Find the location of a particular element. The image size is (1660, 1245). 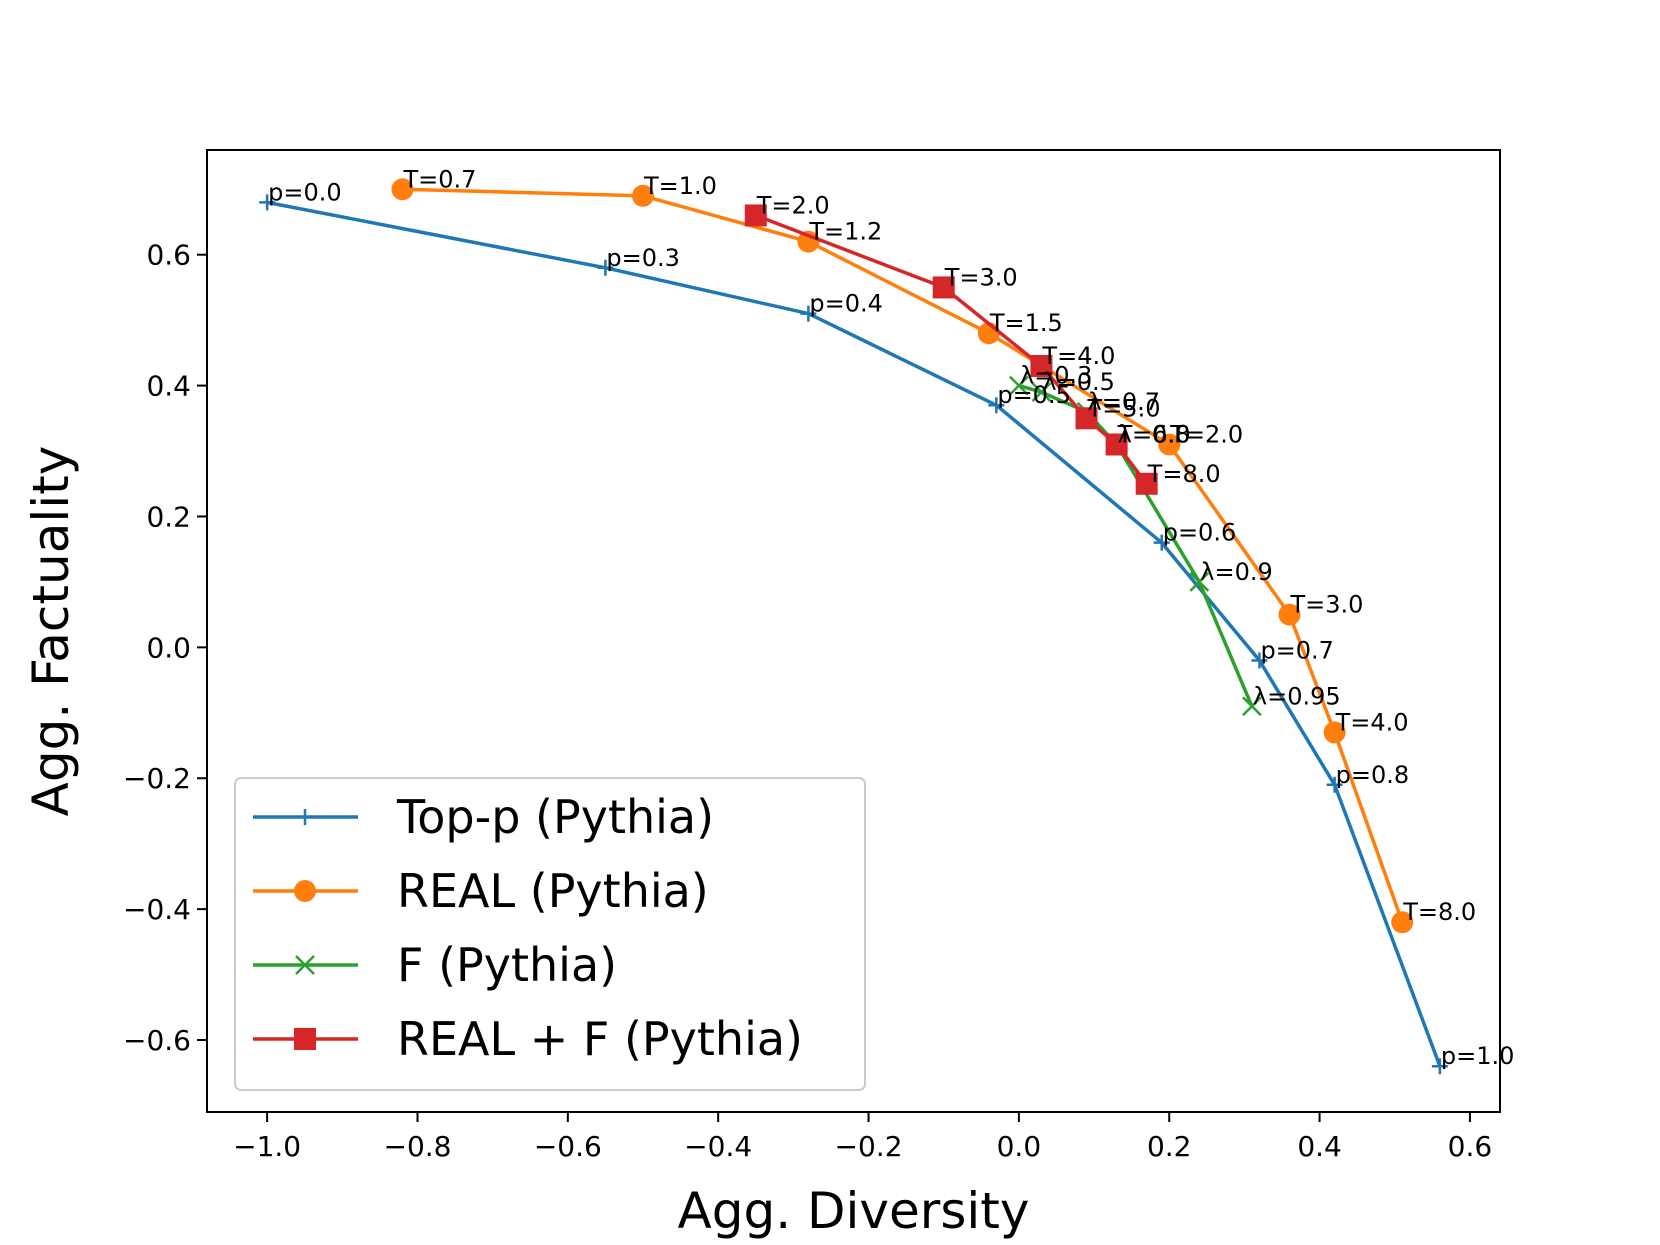

y-tick-label: −0.6 is located at coordinates (157, 1040).